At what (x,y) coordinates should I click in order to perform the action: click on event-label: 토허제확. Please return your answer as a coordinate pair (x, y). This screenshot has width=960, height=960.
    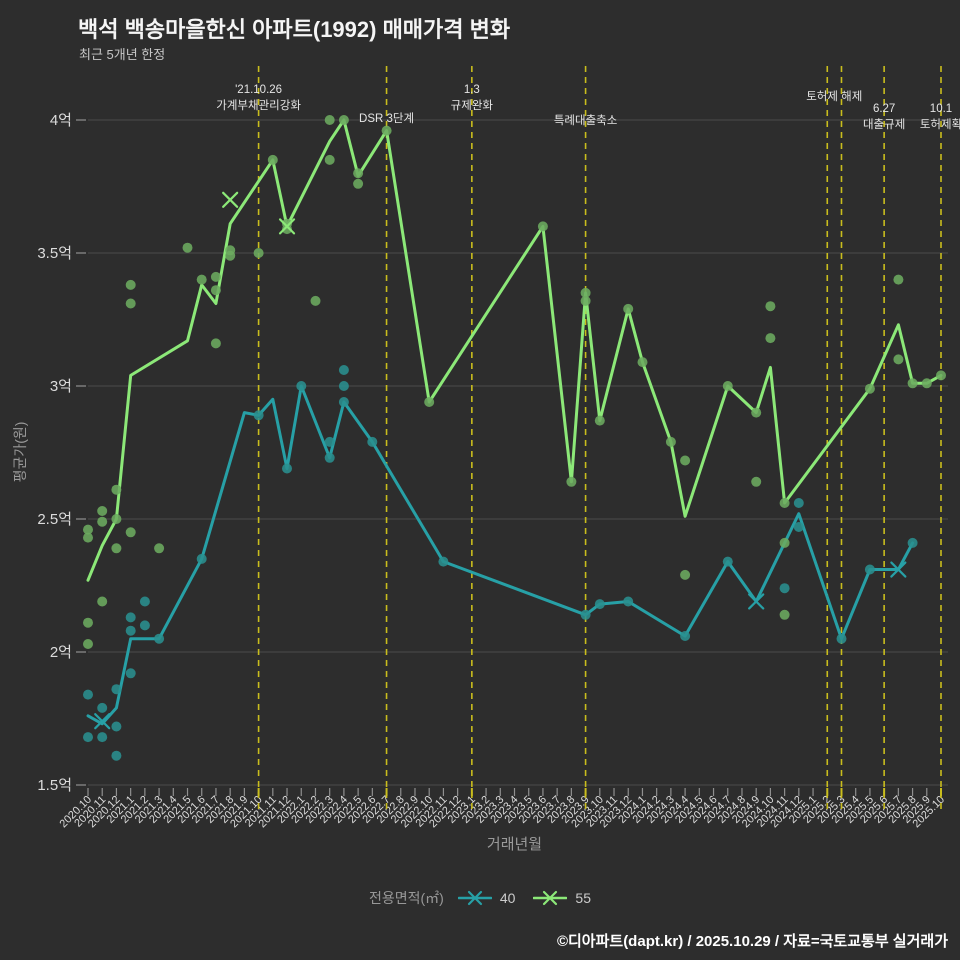
    Looking at the image, I should click on (940, 124).